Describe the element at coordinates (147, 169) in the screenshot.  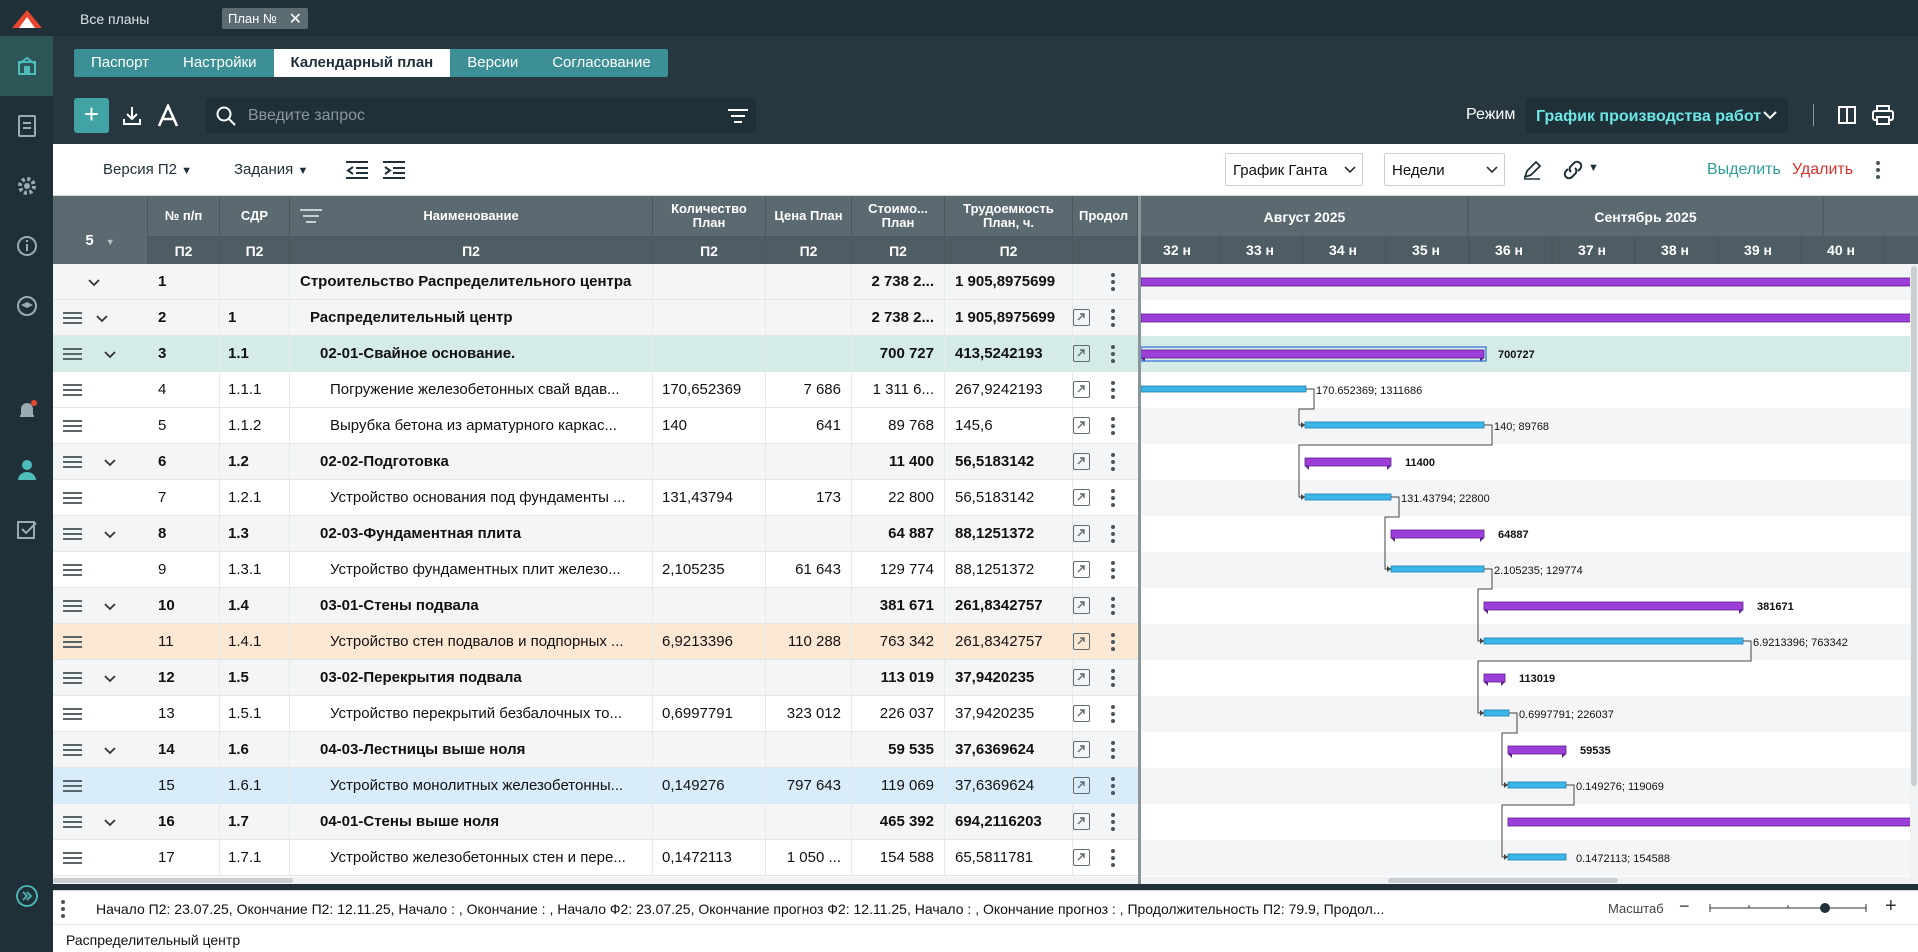
I see `version-dropdown: Версия П2 ▼` at that location.